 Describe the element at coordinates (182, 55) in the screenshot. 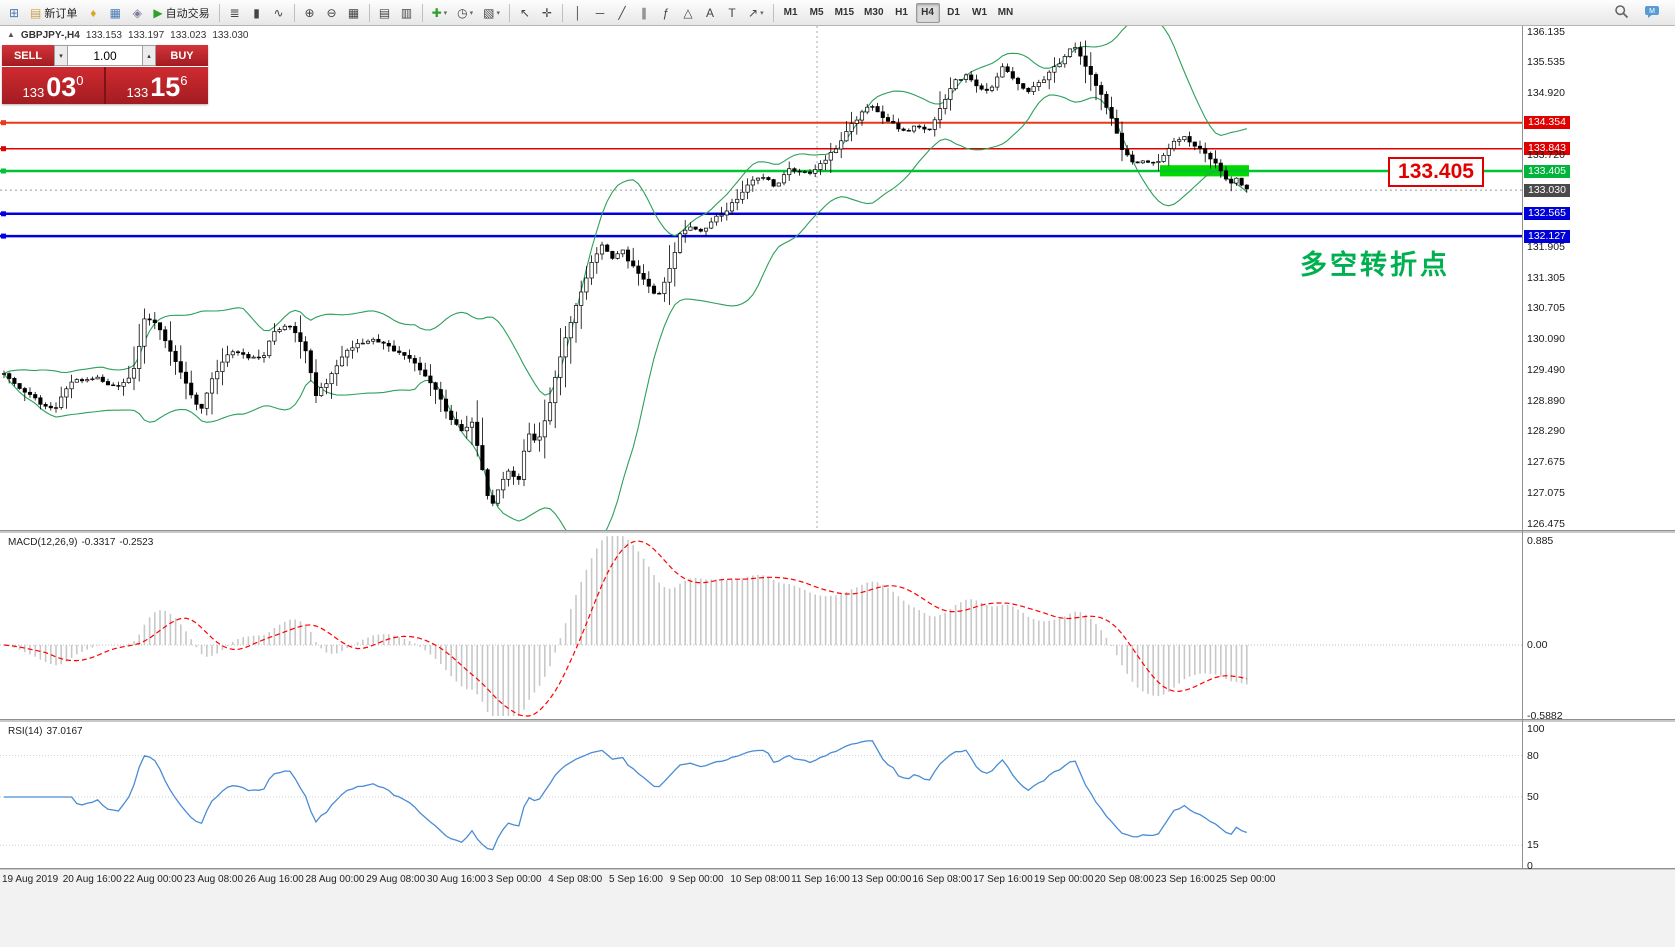

I see `buy-button: BUY` at that location.